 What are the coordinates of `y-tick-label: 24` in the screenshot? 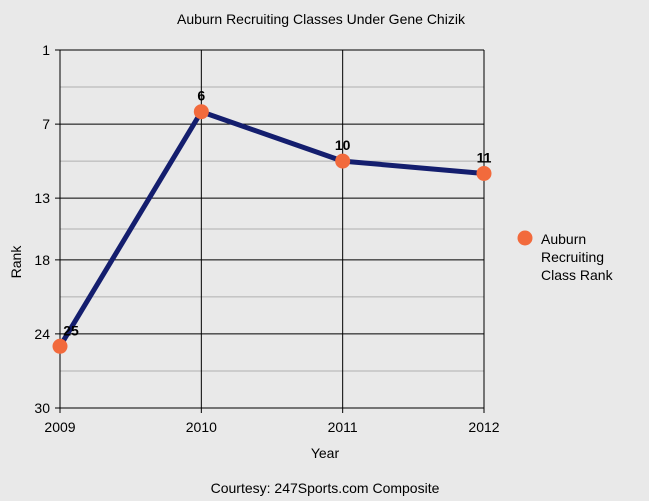 It's located at (42, 334).